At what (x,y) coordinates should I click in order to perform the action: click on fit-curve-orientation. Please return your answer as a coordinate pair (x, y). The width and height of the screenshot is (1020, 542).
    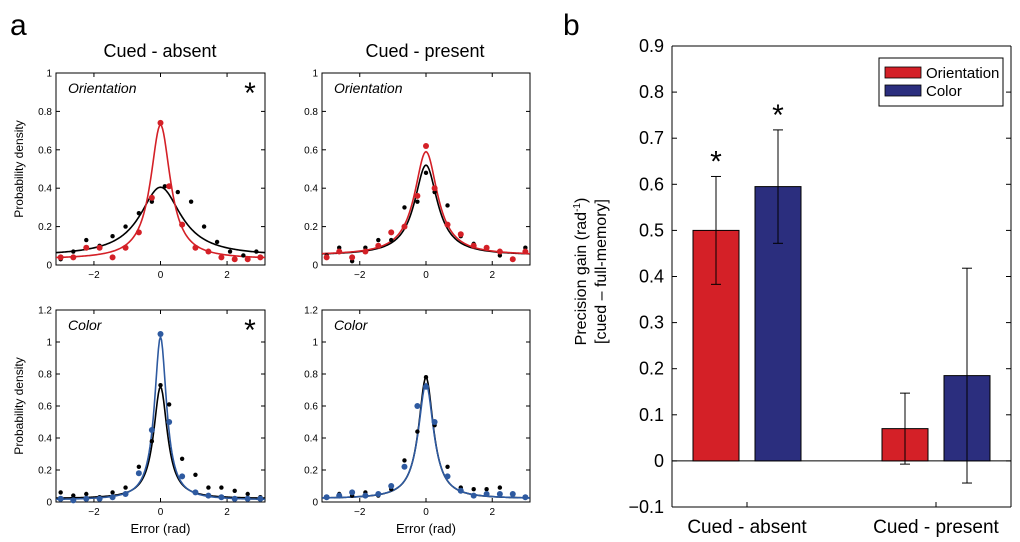
    Looking at the image, I should click on (160, 191).